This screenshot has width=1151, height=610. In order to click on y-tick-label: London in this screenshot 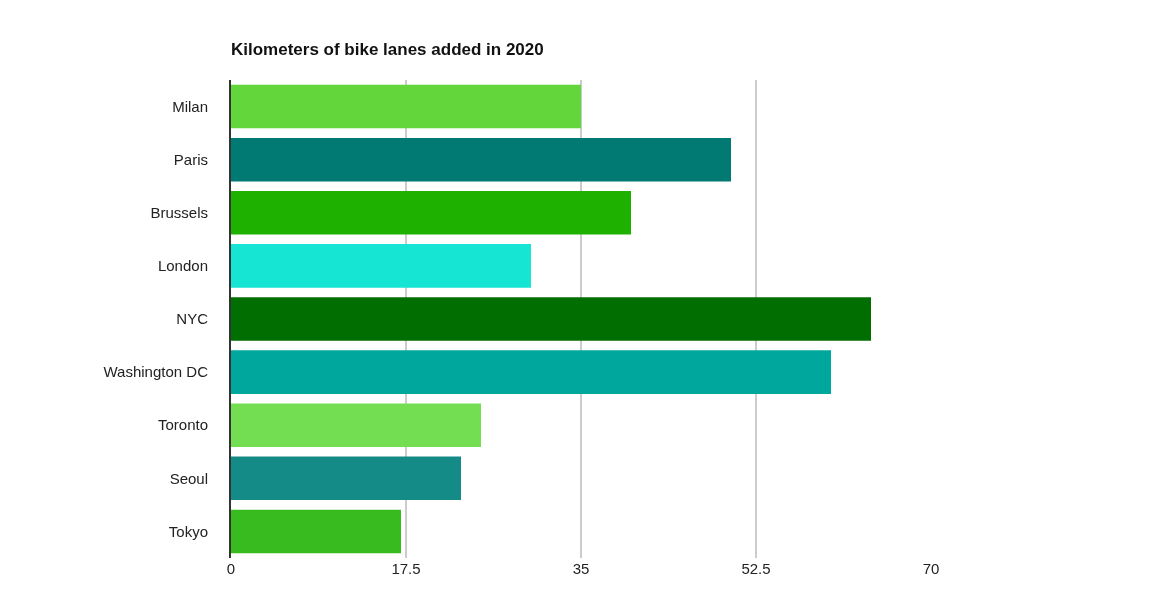, I will do `click(182, 266)`.